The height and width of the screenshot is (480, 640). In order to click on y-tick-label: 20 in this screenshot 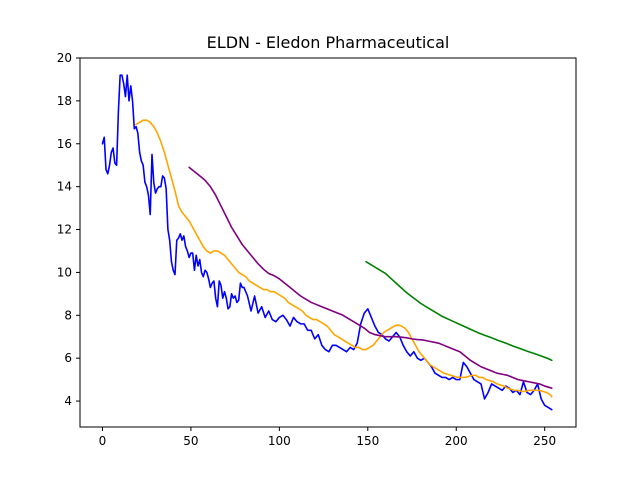, I will do `click(64, 58)`.